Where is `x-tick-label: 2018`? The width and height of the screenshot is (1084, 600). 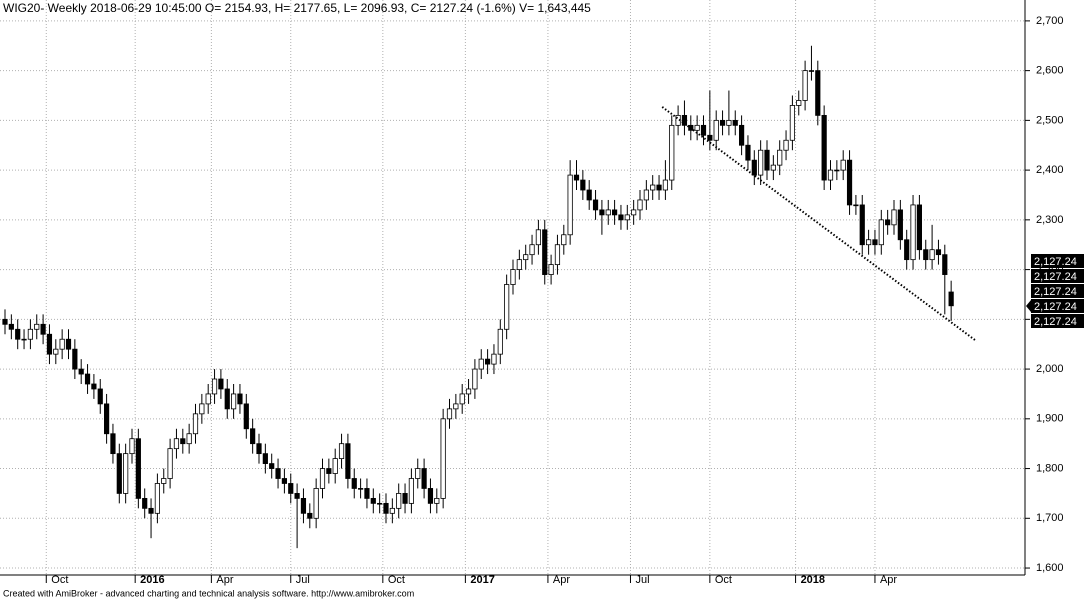
x-tick-label: 2018 is located at coordinates (813, 580).